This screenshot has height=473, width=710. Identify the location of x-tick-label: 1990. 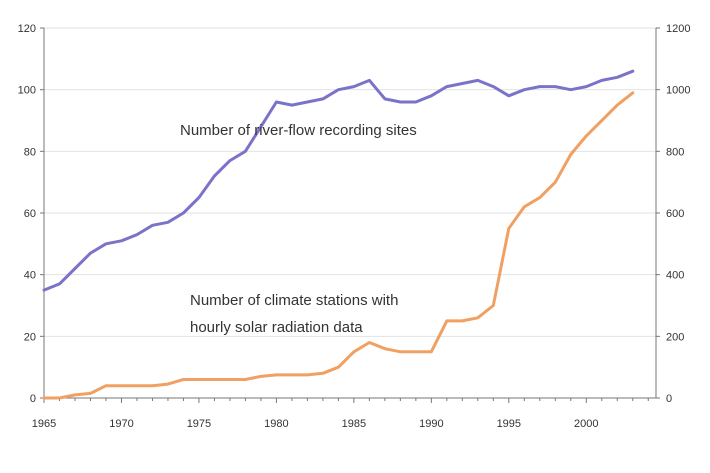
(431, 424).